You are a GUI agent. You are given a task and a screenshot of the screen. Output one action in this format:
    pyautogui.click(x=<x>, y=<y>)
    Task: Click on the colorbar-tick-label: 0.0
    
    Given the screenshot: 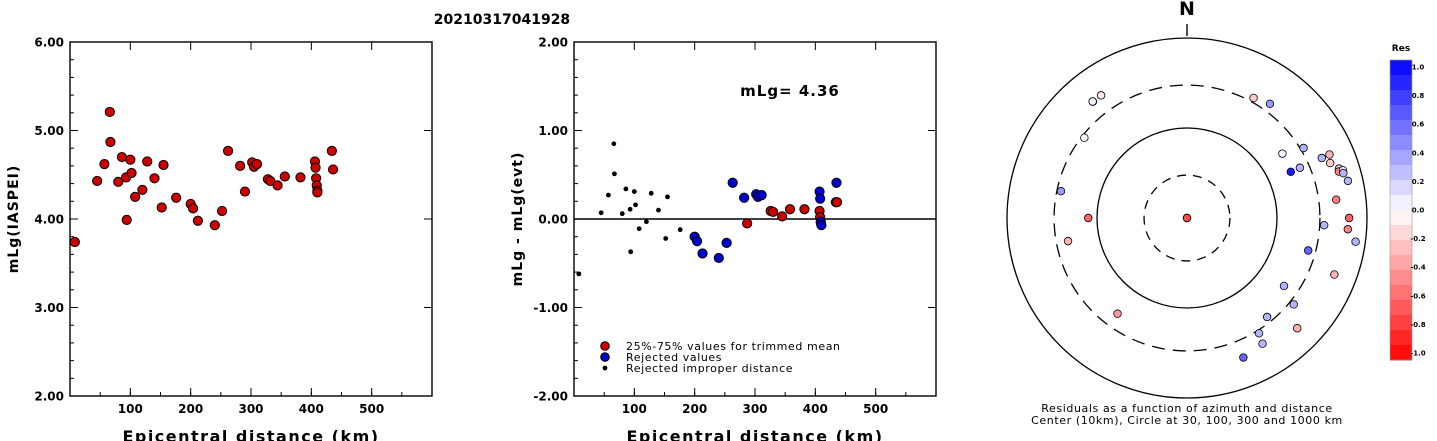 What is the action you would take?
    pyautogui.click(x=1418, y=211)
    